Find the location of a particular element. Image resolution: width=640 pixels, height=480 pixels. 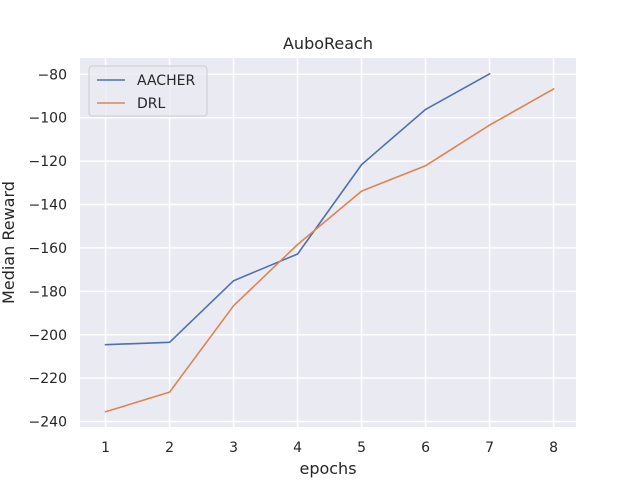

legend-label: AACHER is located at coordinates (166, 81).